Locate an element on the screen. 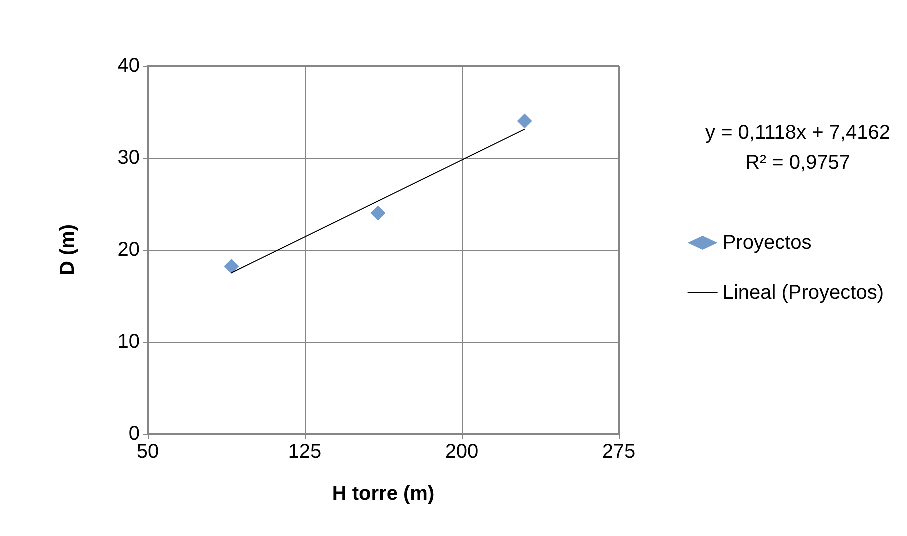  y-tick-label: 20 is located at coordinates (129, 250).